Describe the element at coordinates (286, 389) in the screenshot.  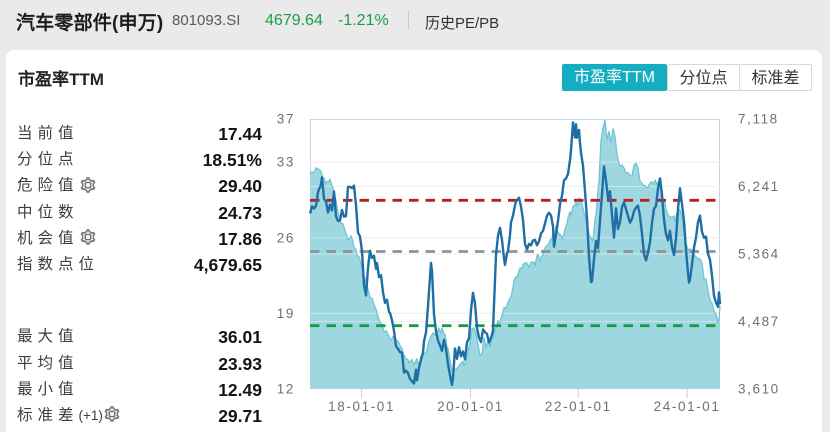
I see `svg-text: 12` at that location.